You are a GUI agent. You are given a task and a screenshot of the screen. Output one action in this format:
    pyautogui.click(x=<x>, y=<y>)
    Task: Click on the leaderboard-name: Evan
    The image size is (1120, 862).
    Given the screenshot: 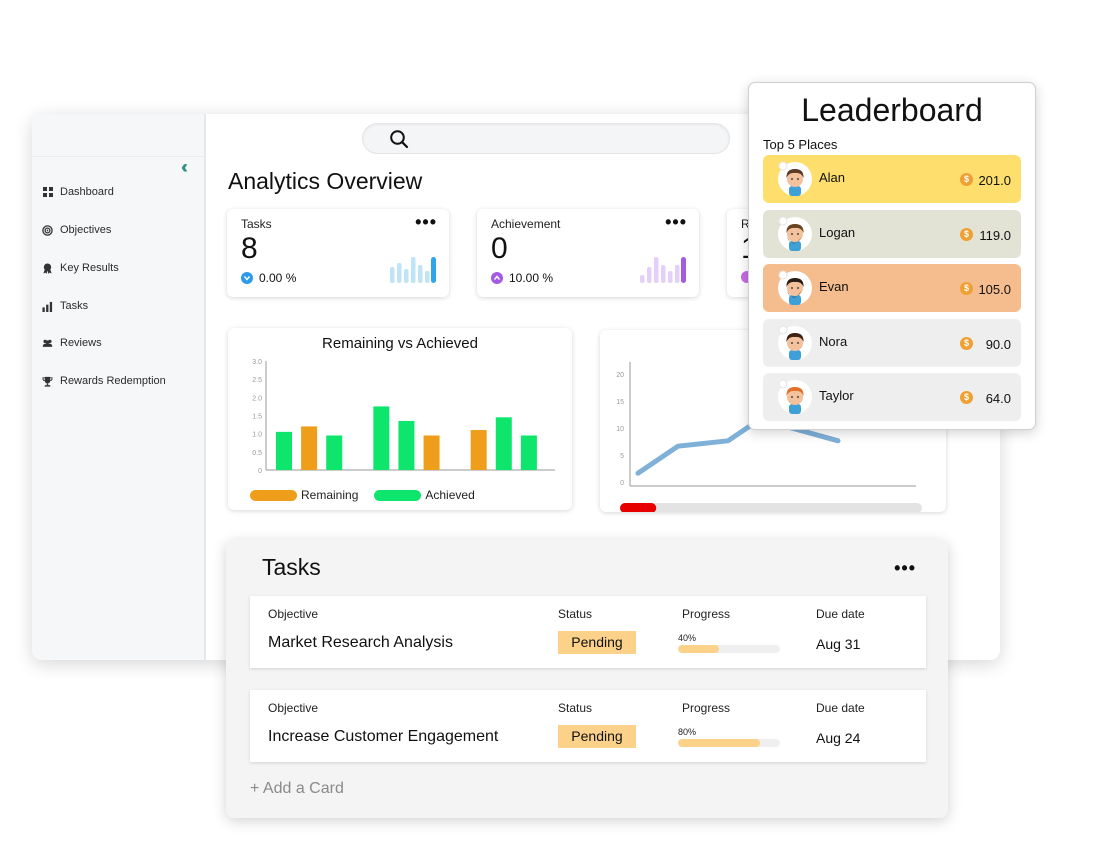 What is the action you would take?
    pyautogui.click(x=834, y=286)
    